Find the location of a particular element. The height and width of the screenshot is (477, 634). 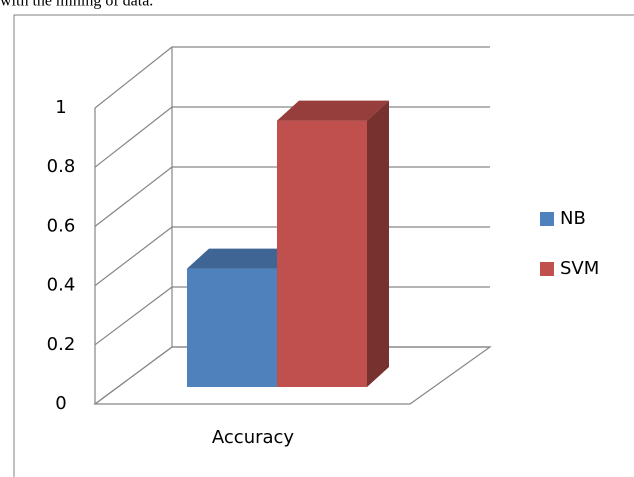

y-tick-label: 0.4 is located at coordinates (61, 285).